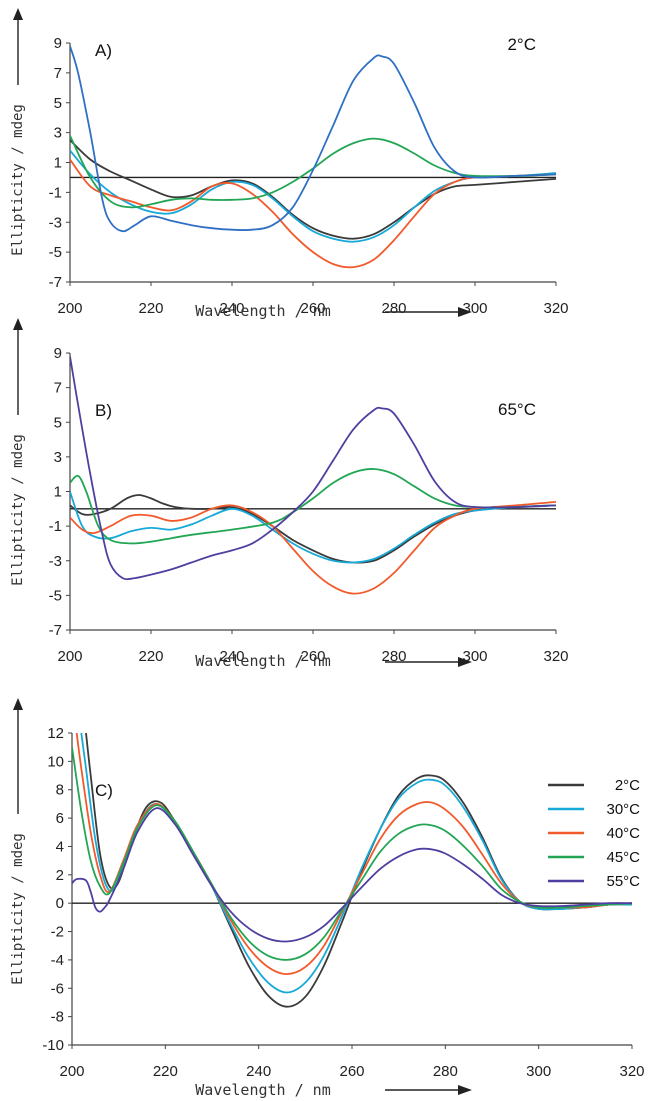 This screenshot has height=1101, width=654. What do you see at coordinates (623, 833) in the screenshot?
I see `legend-label: 40°C` at bounding box center [623, 833].